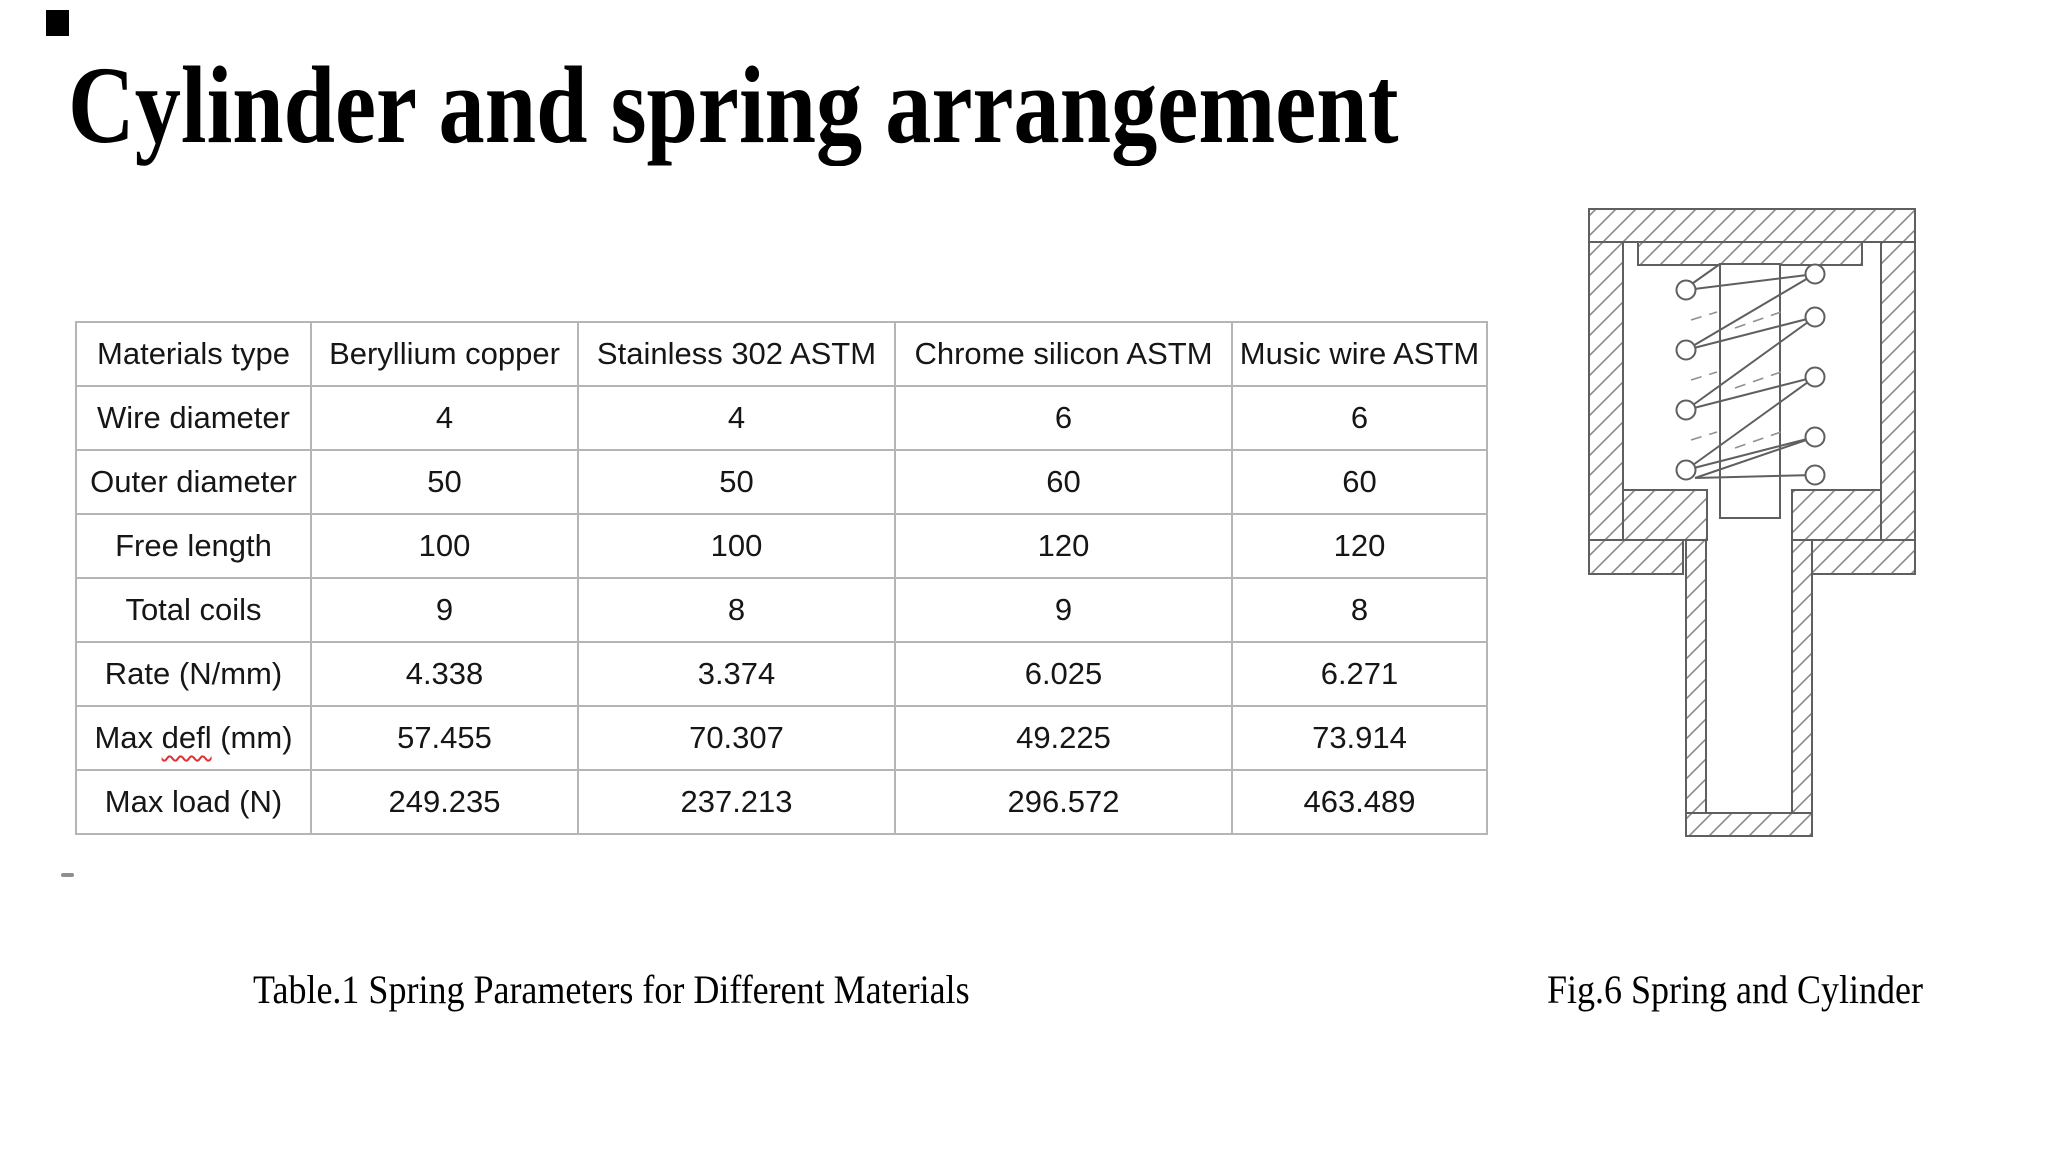 This screenshot has width=2048, height=1152. I want to click on figure-right-flange, so click(1863, 557).